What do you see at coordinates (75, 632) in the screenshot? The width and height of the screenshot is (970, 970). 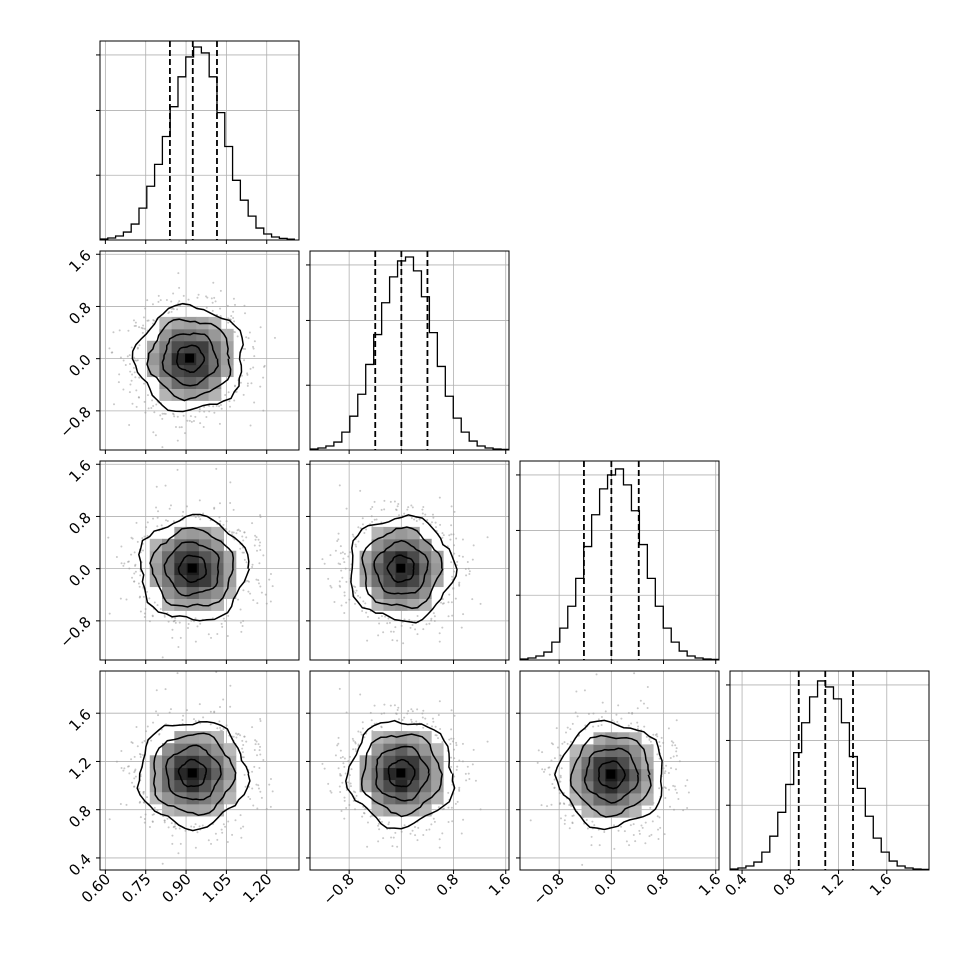 I see `y-tick-label: −0.8` at bounding box center [75, 632].